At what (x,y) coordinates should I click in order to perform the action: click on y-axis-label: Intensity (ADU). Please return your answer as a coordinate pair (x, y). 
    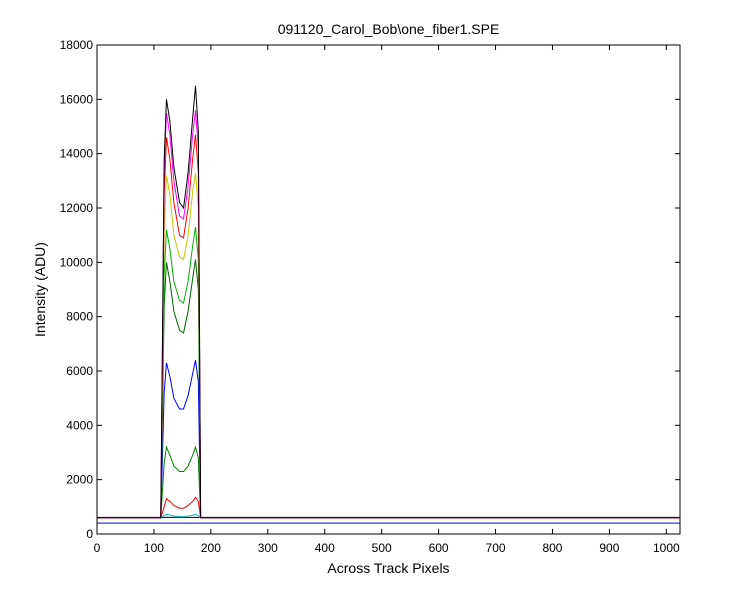
    Looking at the image, I should click on (40, 289).